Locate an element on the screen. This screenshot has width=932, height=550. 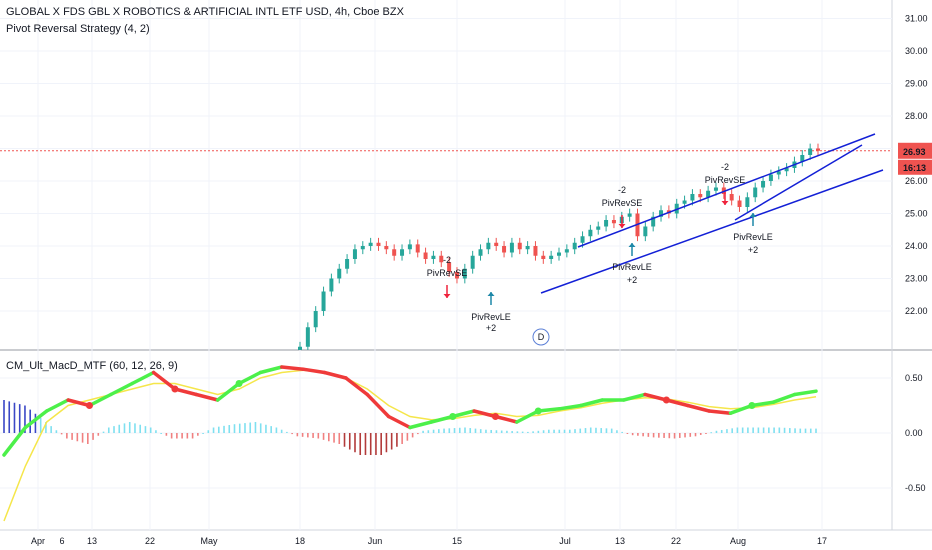
signal-label-bottom: +2 is located at coordinates (491, 328).